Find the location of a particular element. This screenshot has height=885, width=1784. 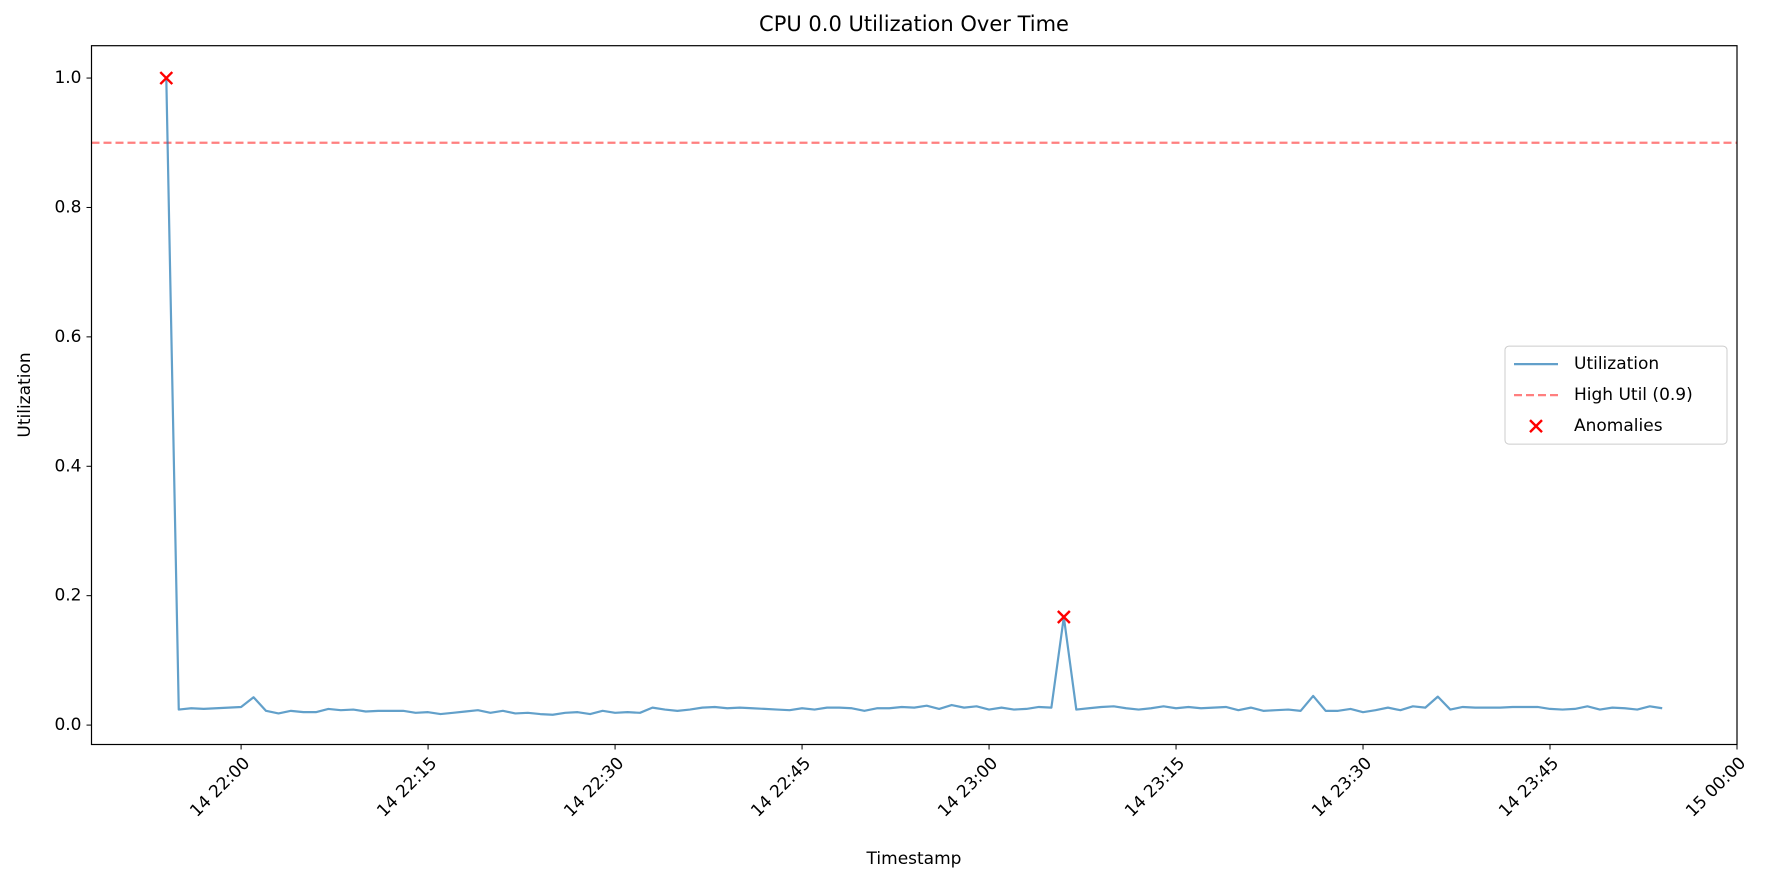

legend-box is located at coordinates (1616, 395).